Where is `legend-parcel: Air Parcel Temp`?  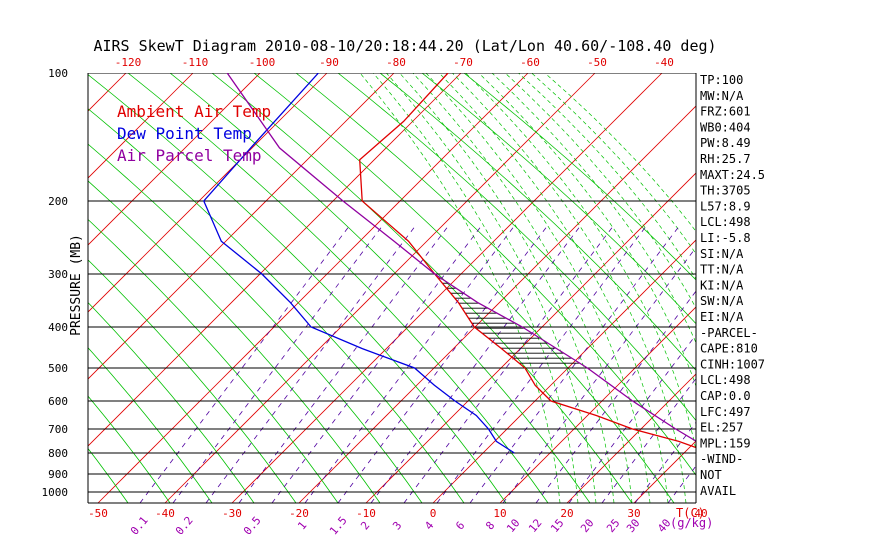
legend-parcel: Air Parcel Temp is located at coordinates (189, 155).